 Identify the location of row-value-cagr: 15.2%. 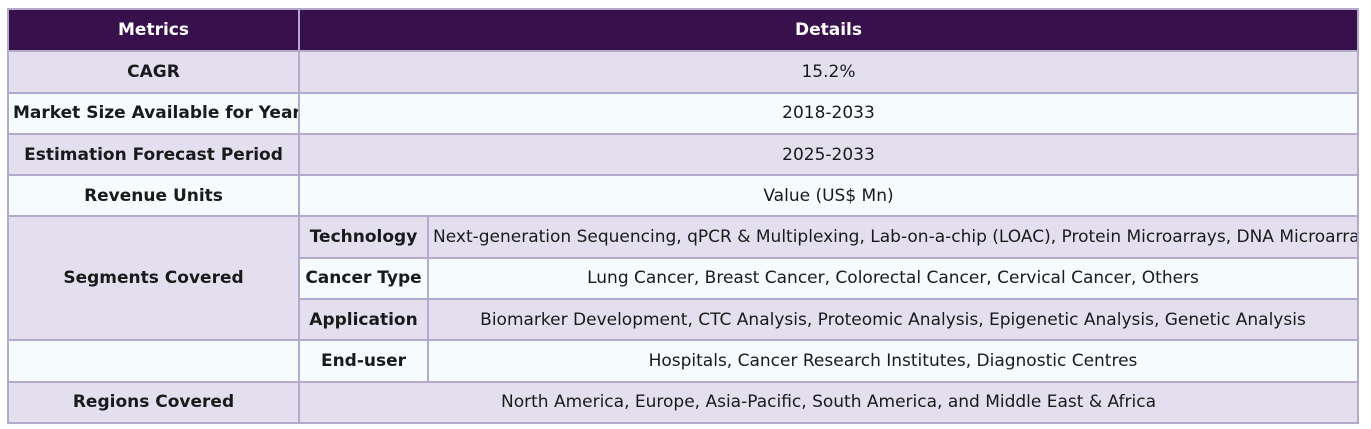
(828, 72).